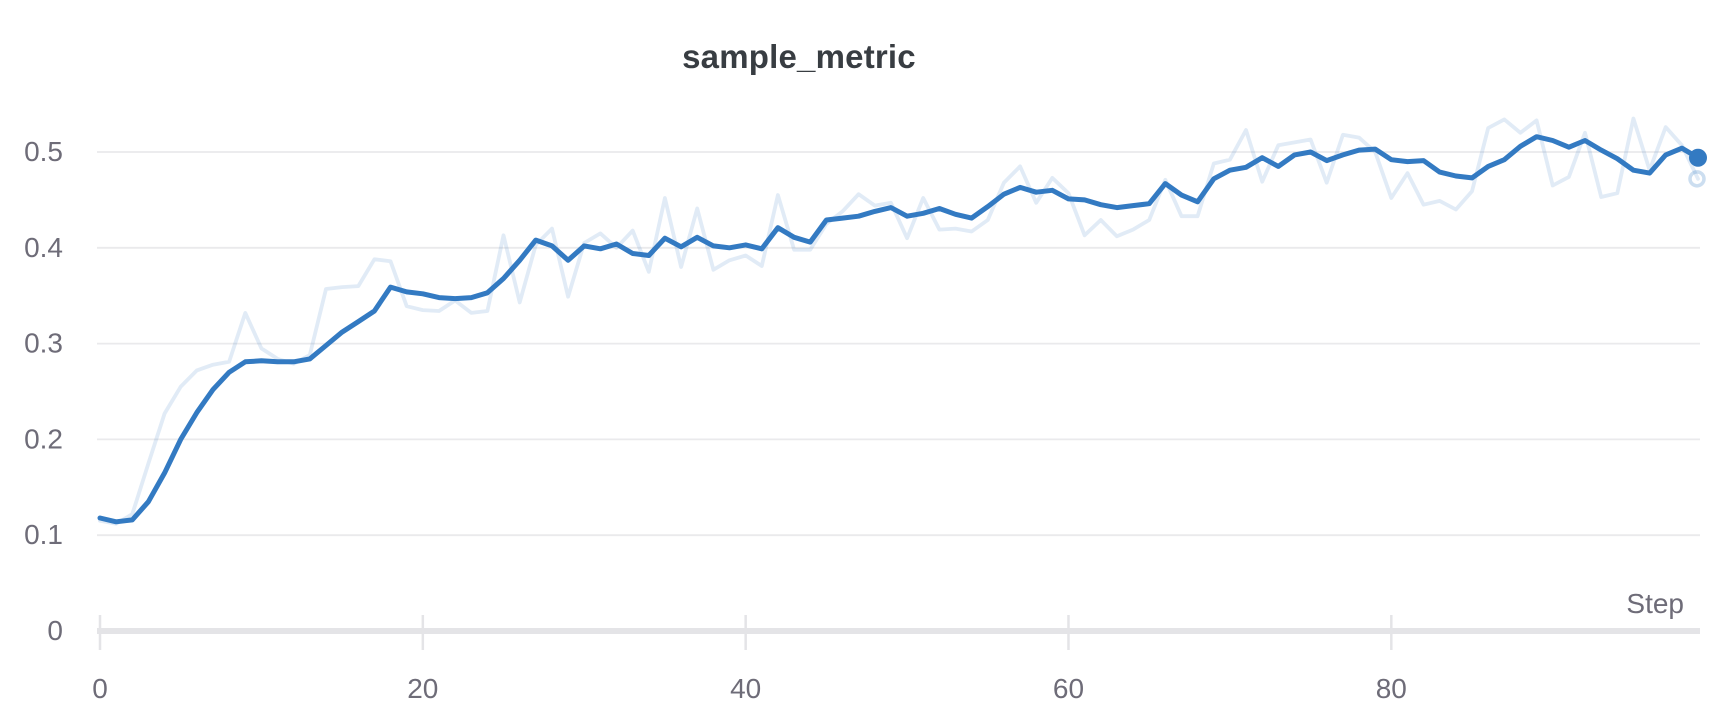 Image resolution: width=1724 pixels, height=722 pixels. What do you see at coordinates (1655, 603) in the screenshot?
I see `x-axis-label: Step` at bounding box center [1655, 603].